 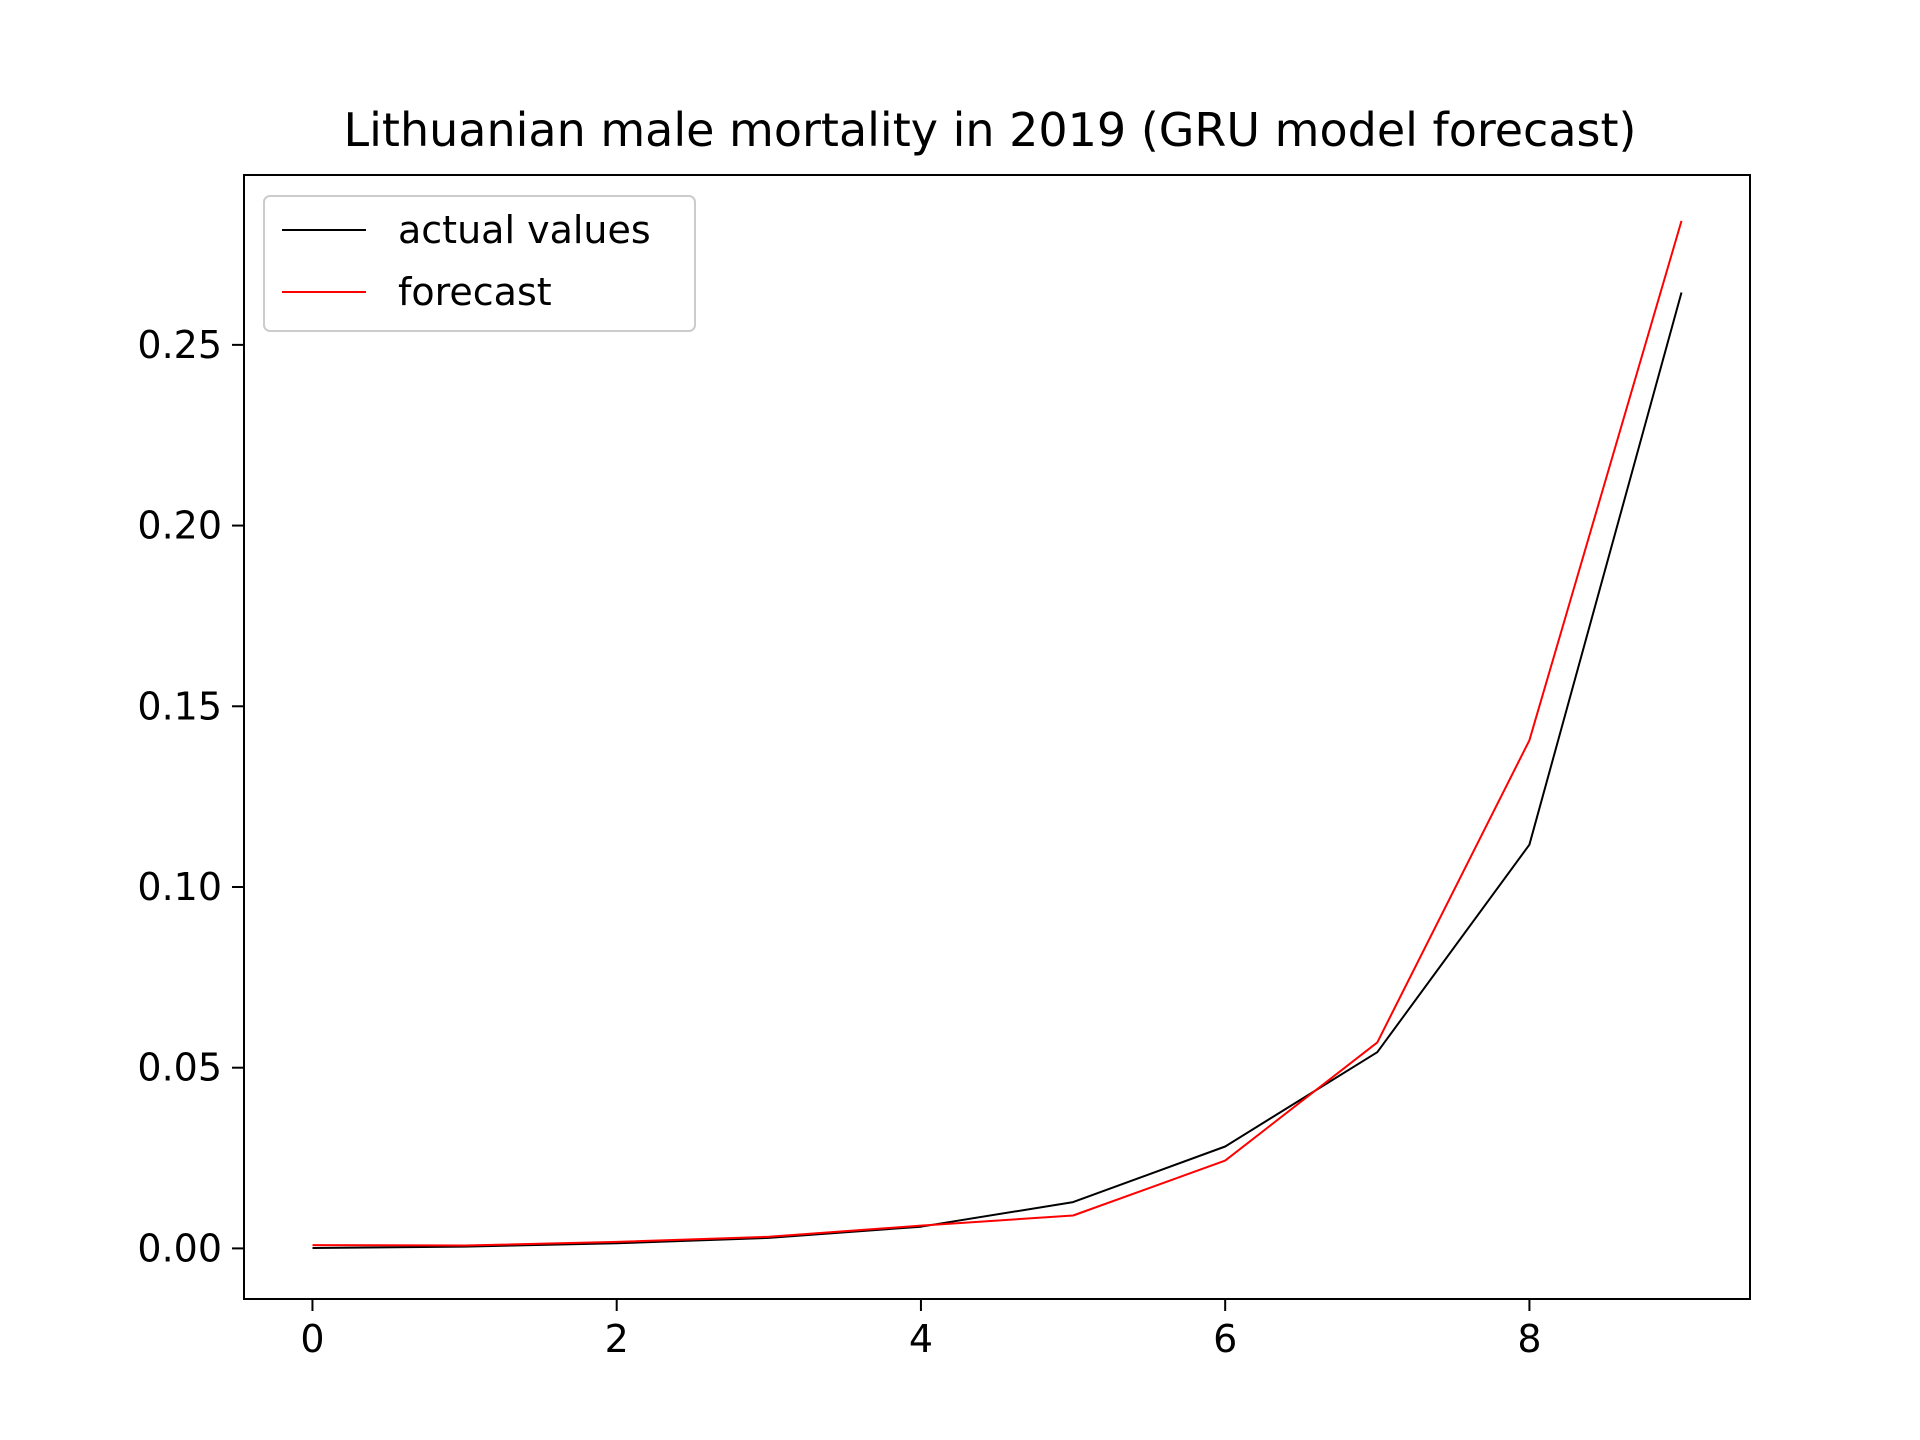 I want to click on y-tick-label-4: 0.20, so click(x=179, y=526).